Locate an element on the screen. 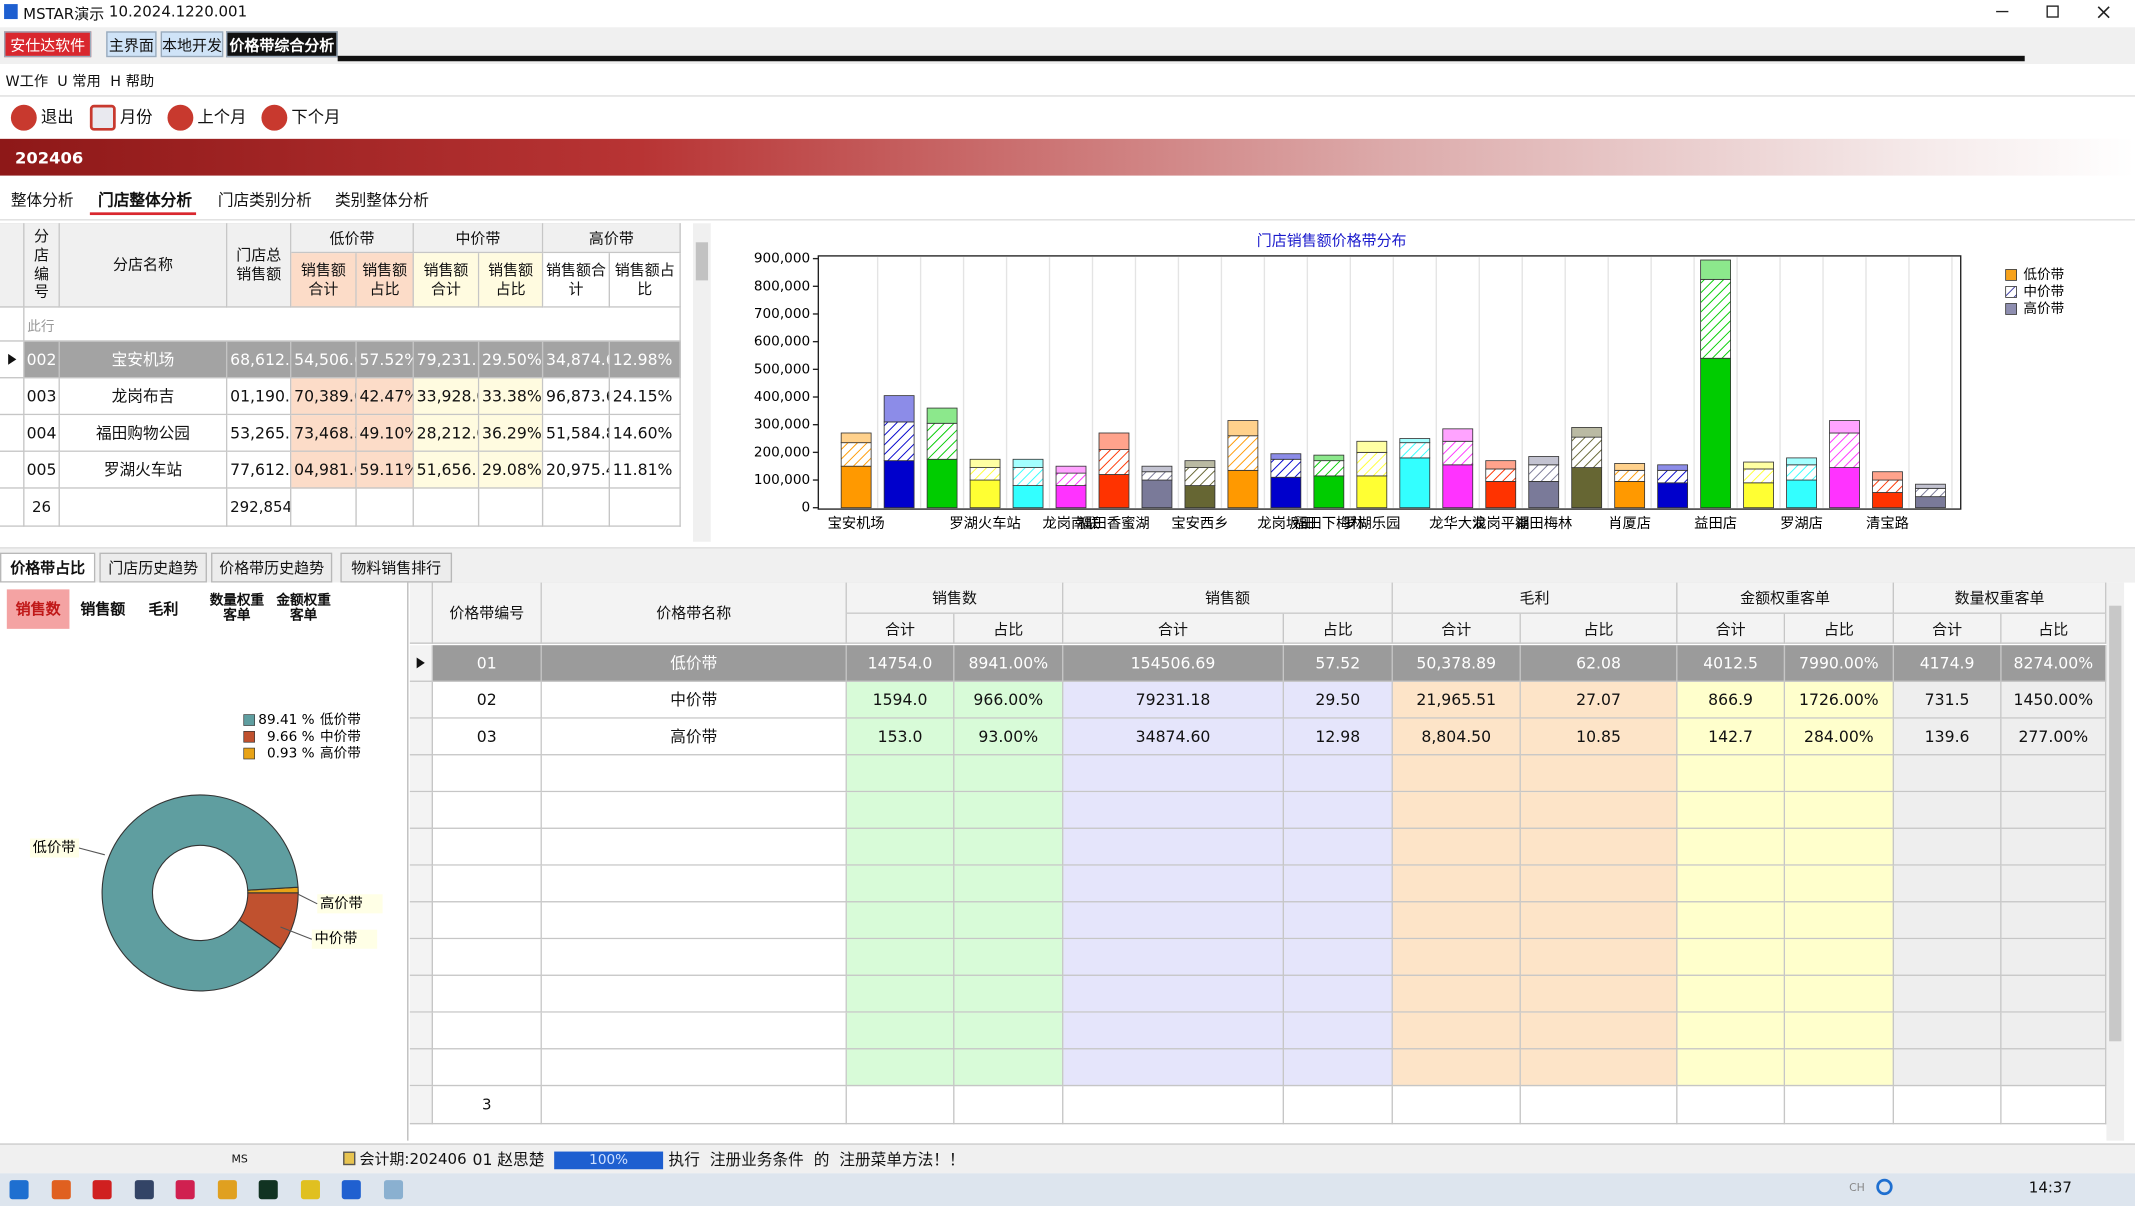 The width and height of the screenshot is (2135, 1206). table-cell: 福田购物公园 is located at coordinates (143, 433).